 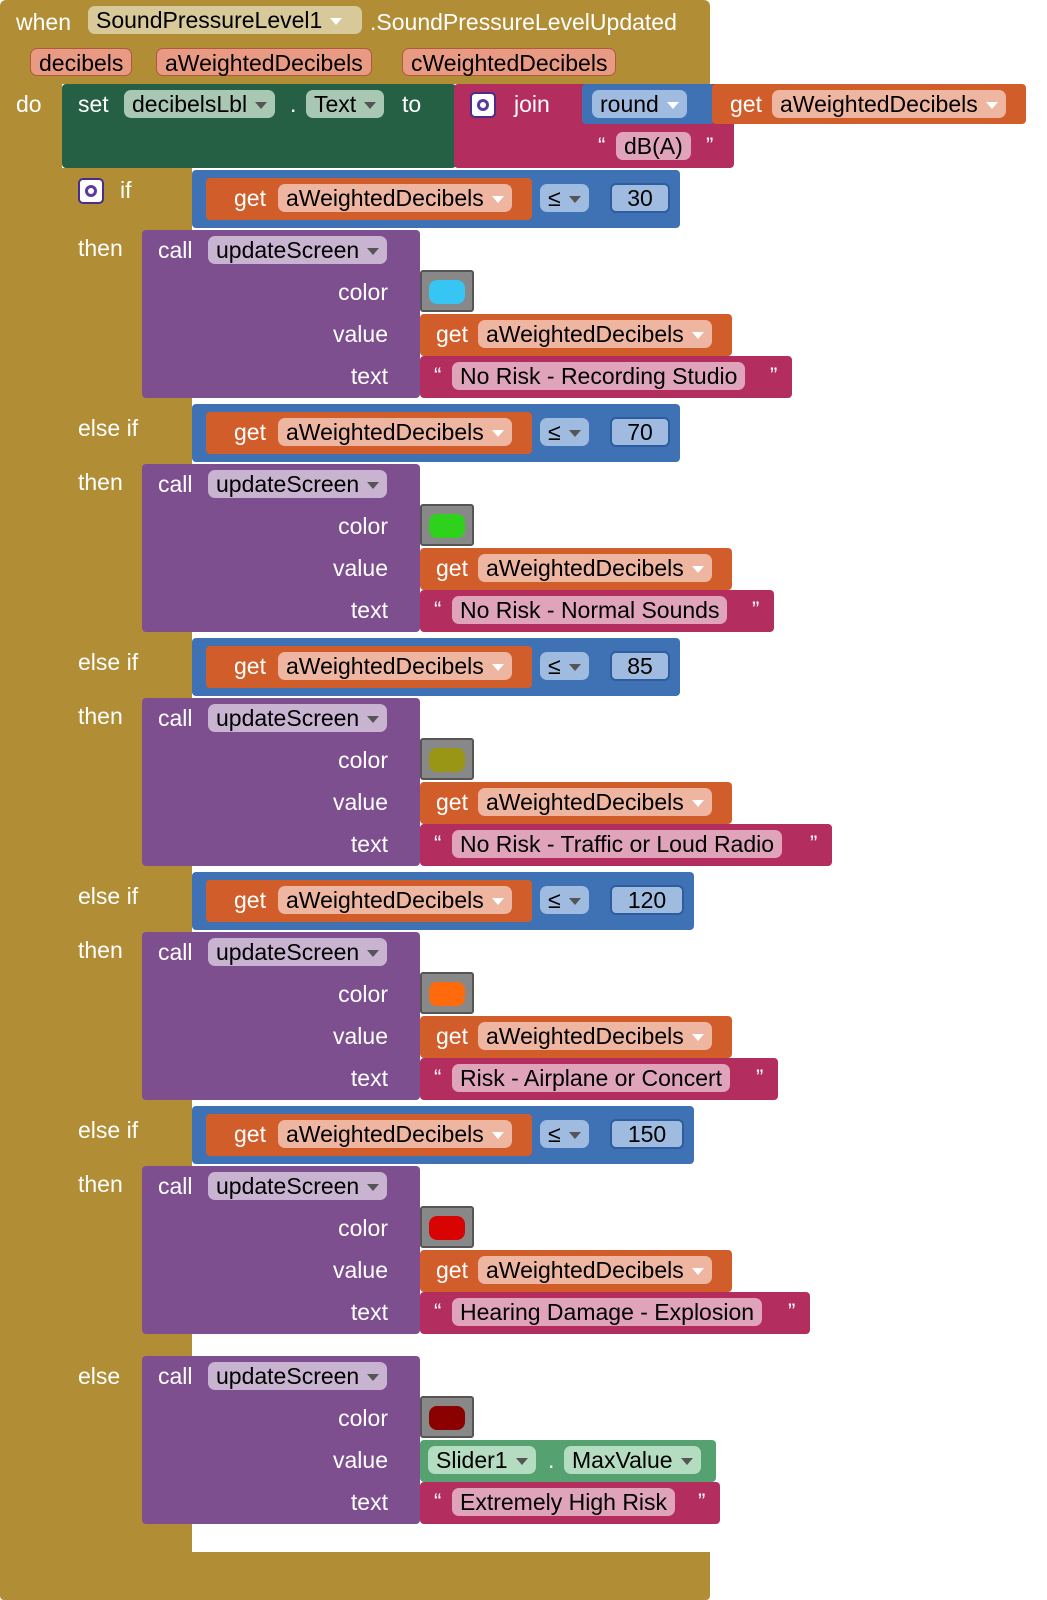 I want to click on component-dropdown: SoundPressureLevel1, so click(x=225, y=20).